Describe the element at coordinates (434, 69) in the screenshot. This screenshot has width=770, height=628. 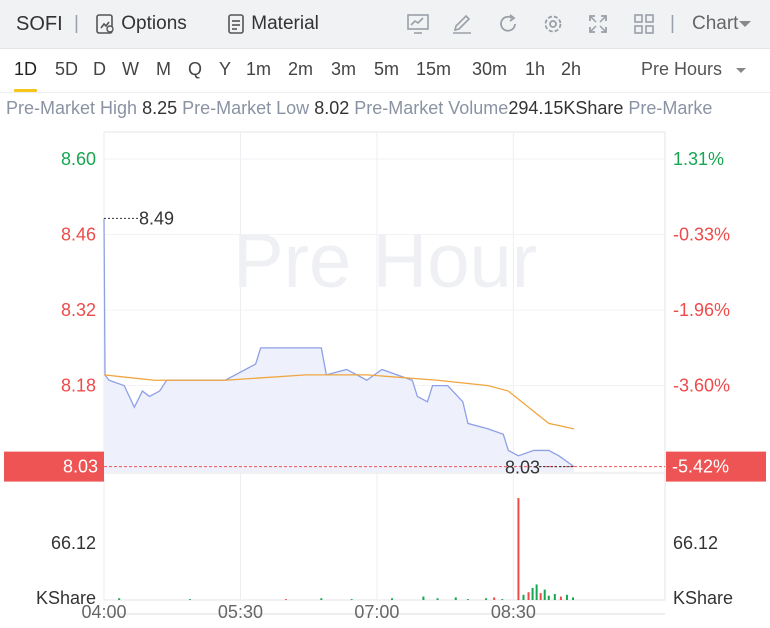
I see `period-tab-15m: 15m` at that location.